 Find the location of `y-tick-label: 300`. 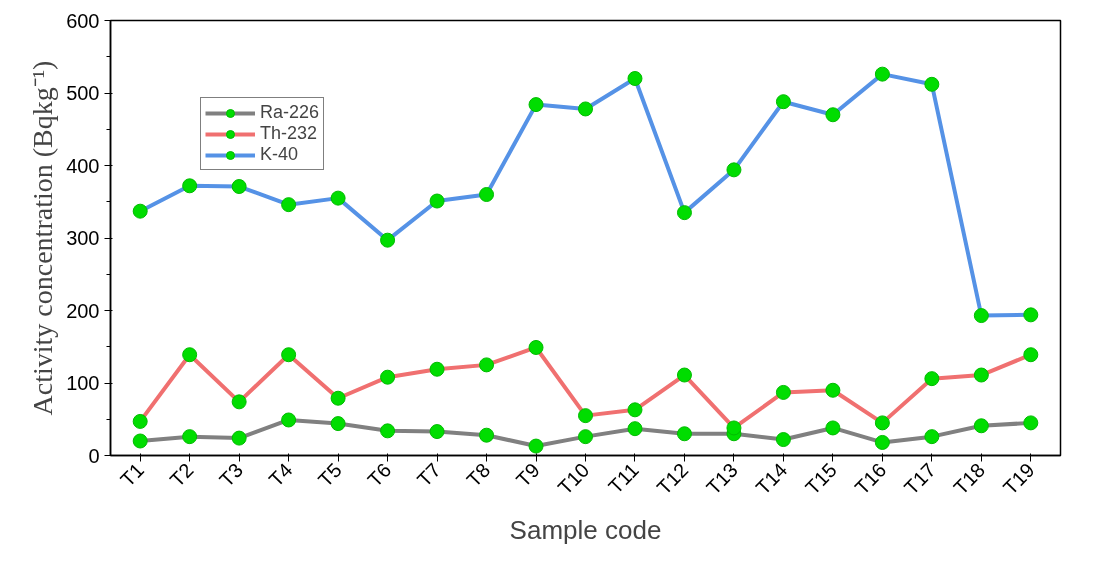

y-tick-label: 300 is located at coordinates (83, 238).